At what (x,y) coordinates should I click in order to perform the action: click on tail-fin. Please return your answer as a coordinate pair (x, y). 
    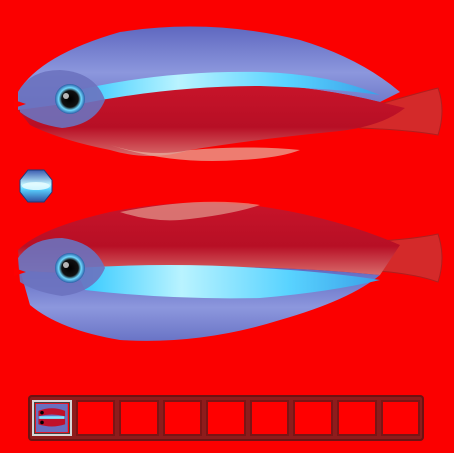
    Looking at the image, I should click on (401, 111).